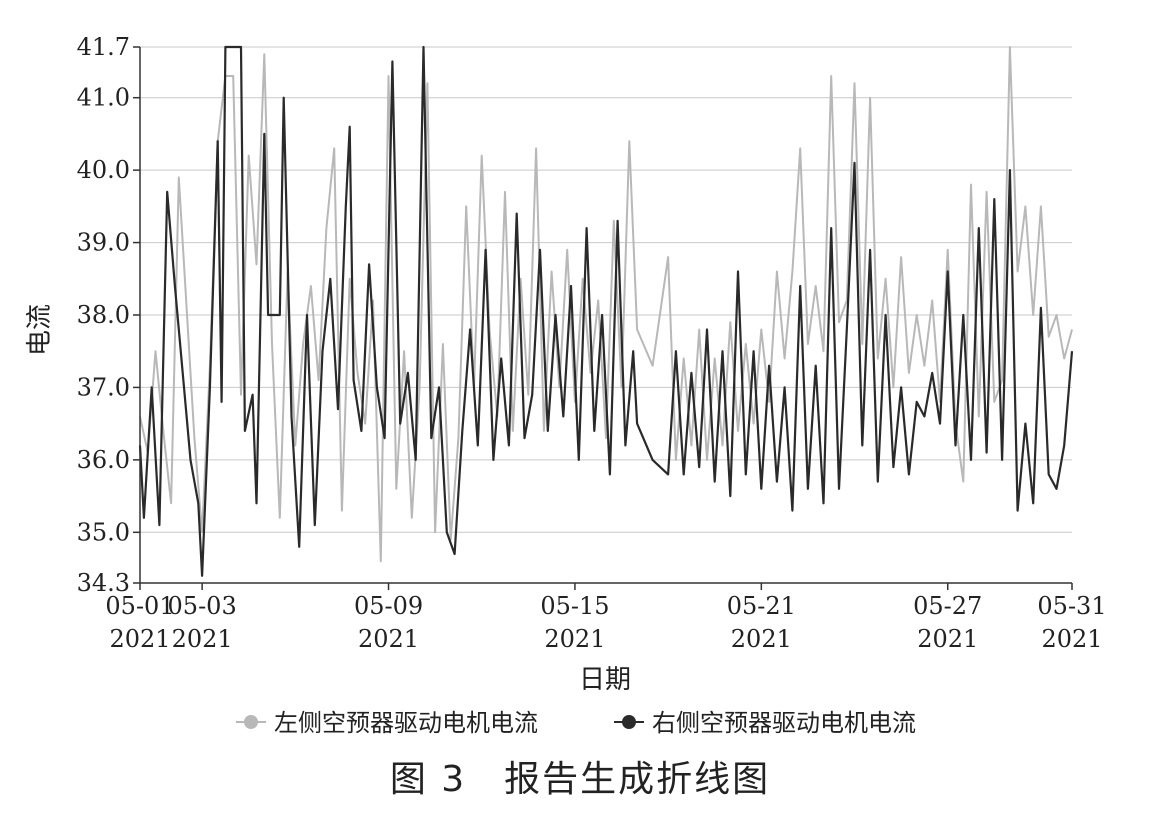 The width and height of the screenshot is (1160, 821). Describe the element at coordinates (103, 460) in the screenshot. I see `y-tick-label: 36.0` at that location.